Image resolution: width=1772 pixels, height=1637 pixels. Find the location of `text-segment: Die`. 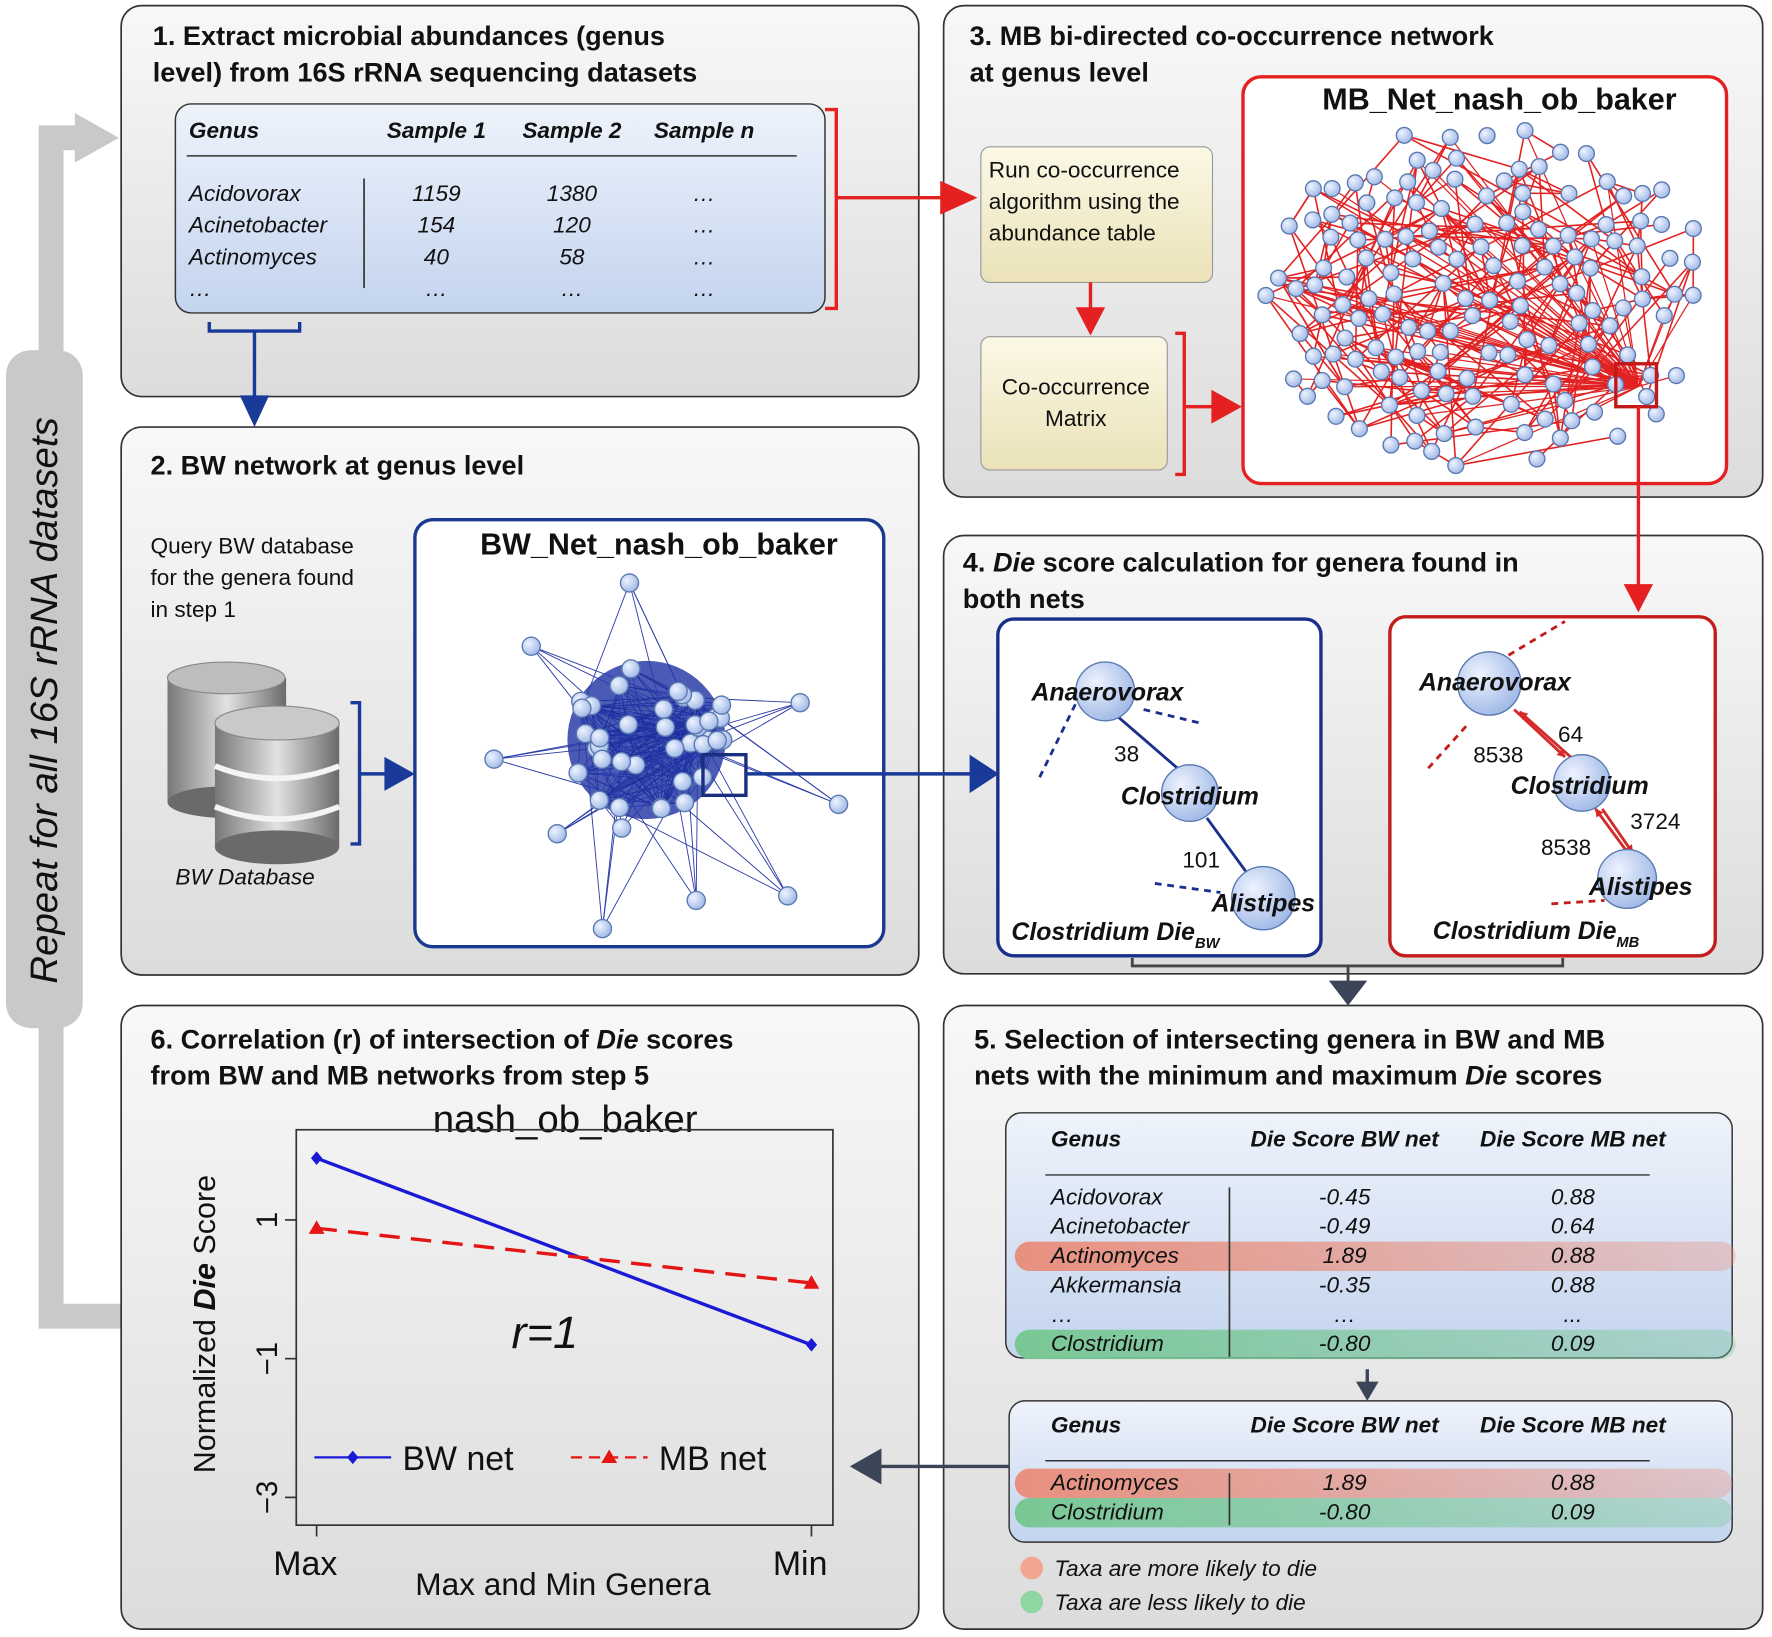

text-segment: Die is located at coordinates (1486, 1075).